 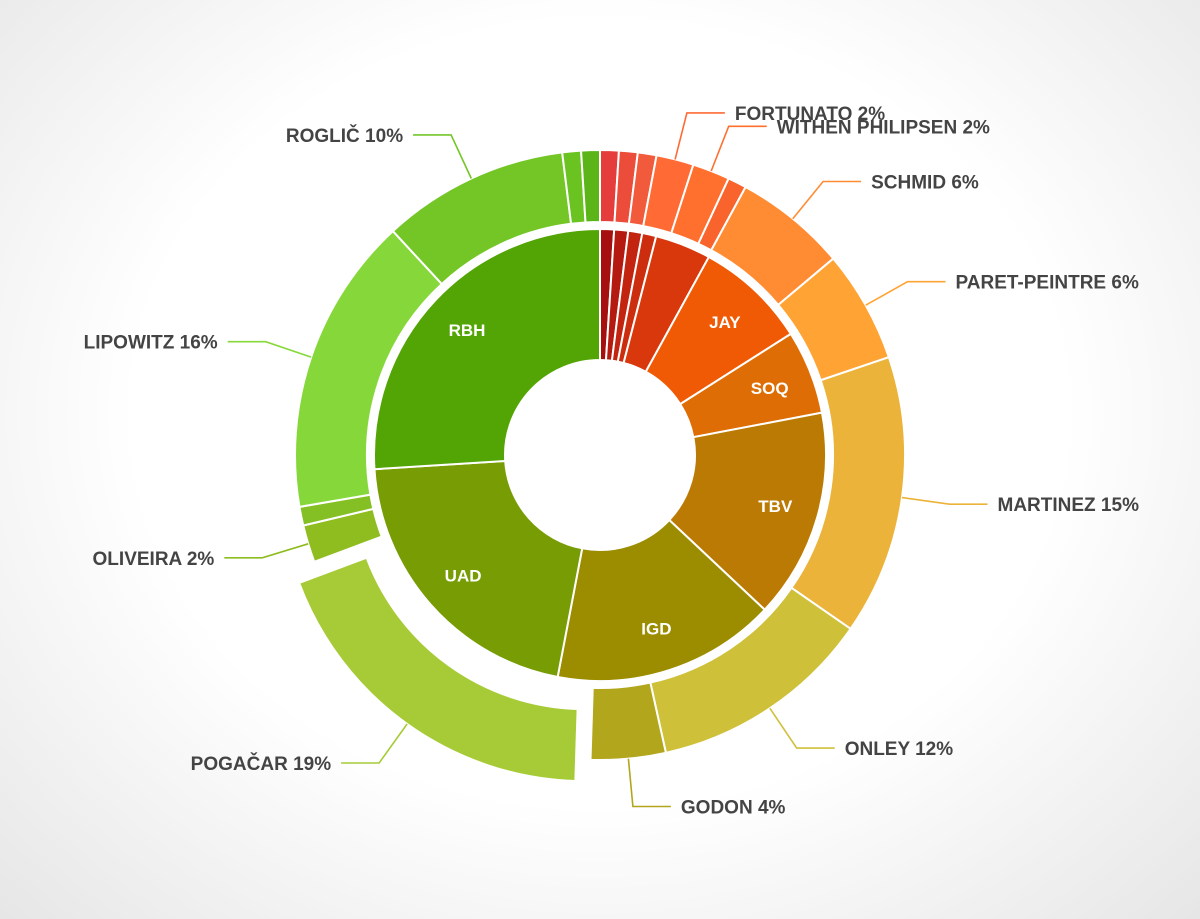 What do you see at coordinates (725, 322) in the screenshot?
I see `inner-label-jay: JAY` at bounding box center [725, 322].